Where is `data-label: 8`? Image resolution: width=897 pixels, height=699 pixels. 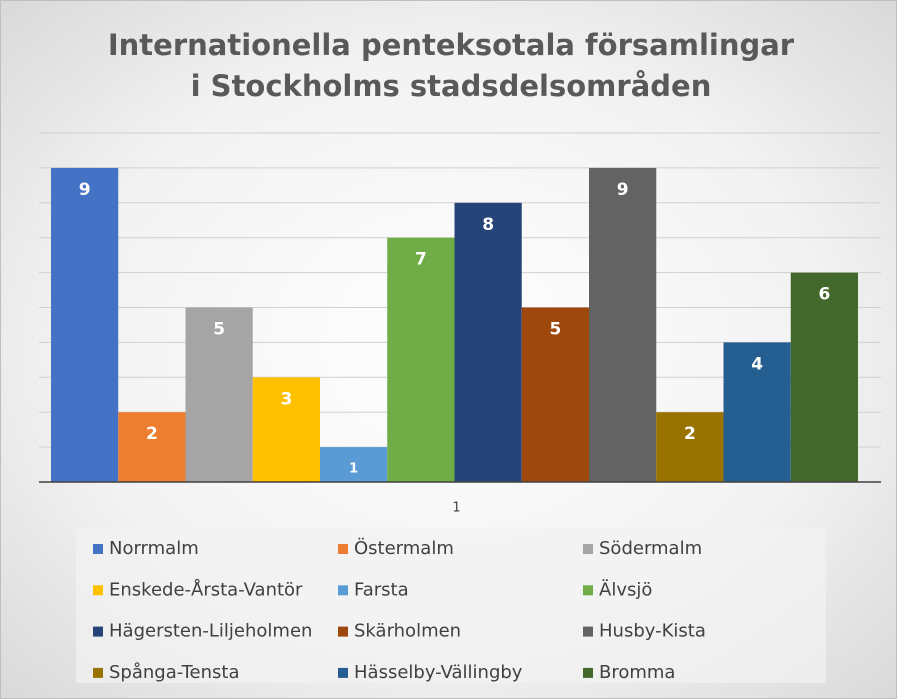
data-label: 8 is located at coordinates (488, 225).